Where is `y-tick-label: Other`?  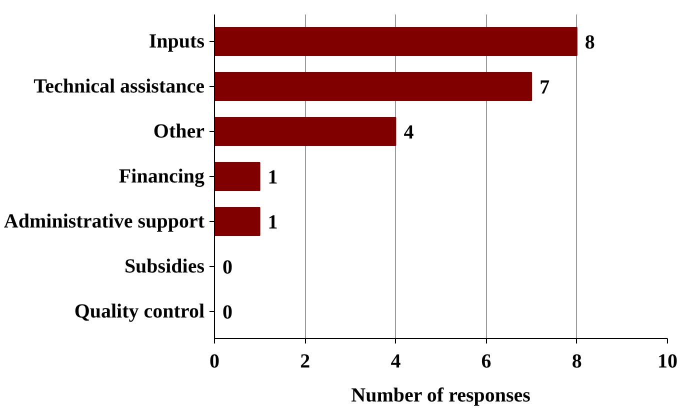
y-tick-label: Other is located at coordinates (179, 131).